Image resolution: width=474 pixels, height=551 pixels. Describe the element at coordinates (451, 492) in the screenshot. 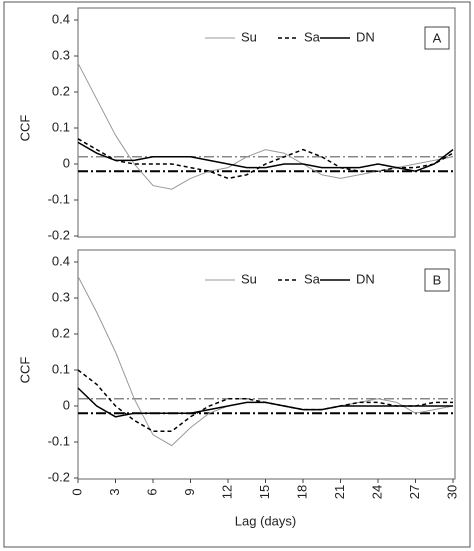

I see `x-tick-label: 30` at that location.